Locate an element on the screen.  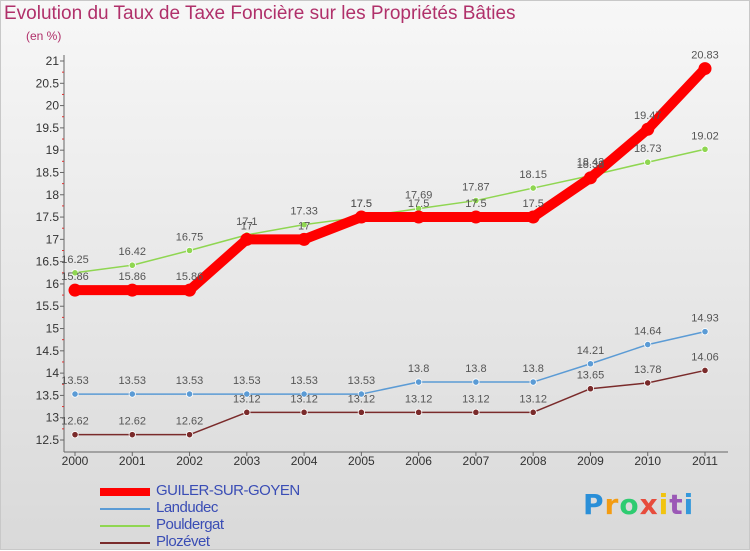
data-label: 20.83 is located at coordinates (705, 56).